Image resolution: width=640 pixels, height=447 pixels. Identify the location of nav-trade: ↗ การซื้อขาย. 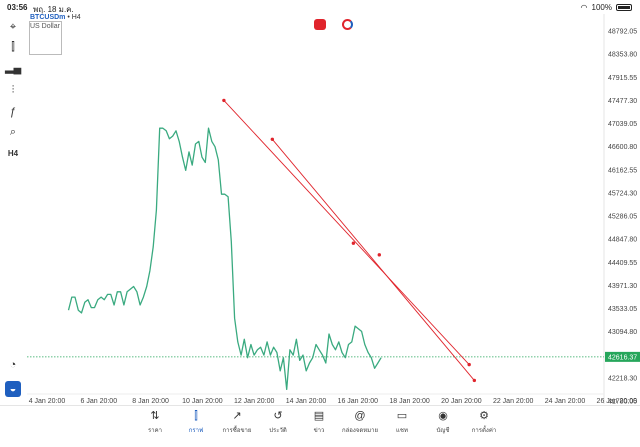
(237, 422).